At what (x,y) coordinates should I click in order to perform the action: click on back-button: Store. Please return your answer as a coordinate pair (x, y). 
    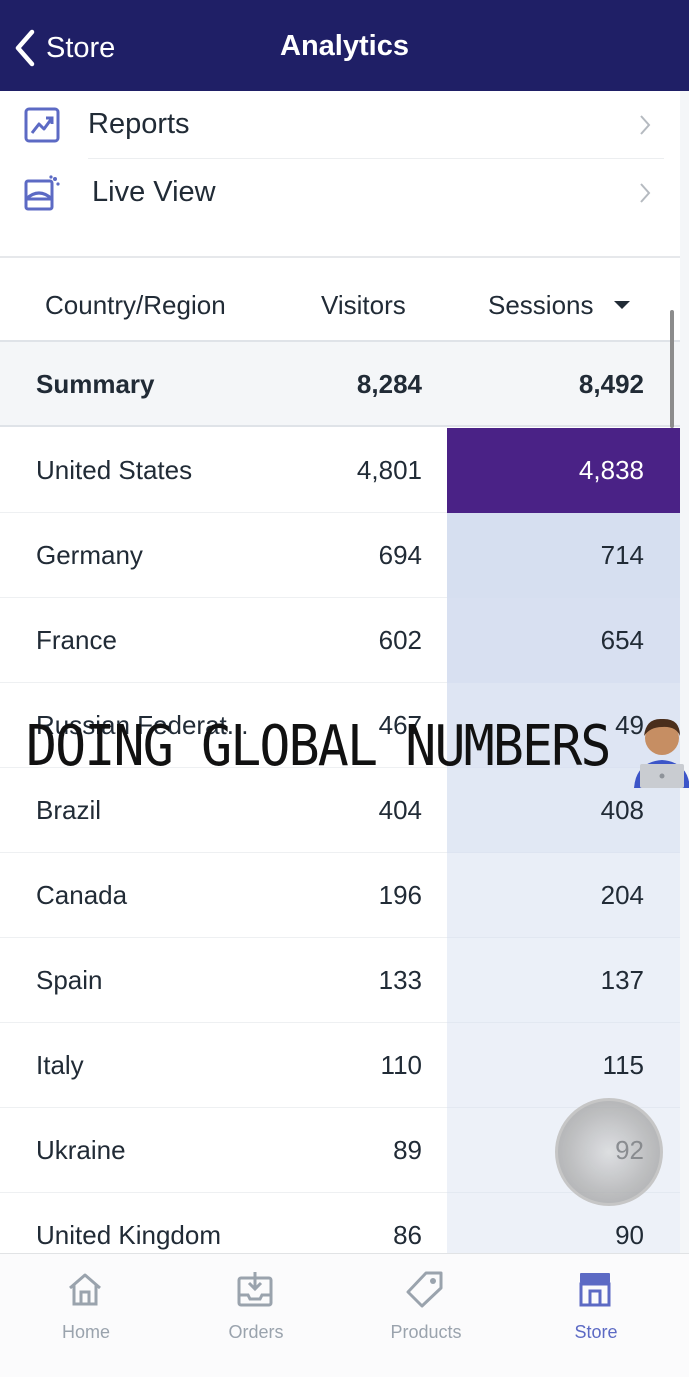
    Looking at the image, I should click on (63, 48).